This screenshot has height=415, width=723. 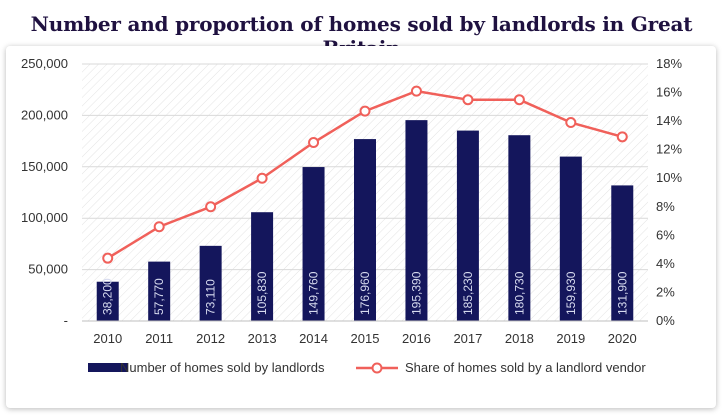 I want to click on left-tick-label: 200,000, so click(x=44, y=114).